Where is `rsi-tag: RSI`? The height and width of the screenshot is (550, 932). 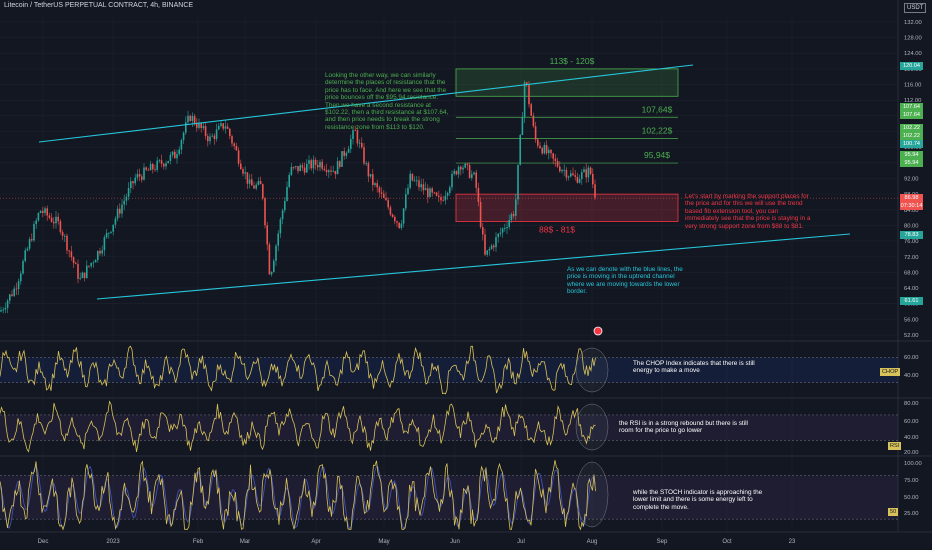
rsi-tag: RSI is located at coordinates (895, 446).